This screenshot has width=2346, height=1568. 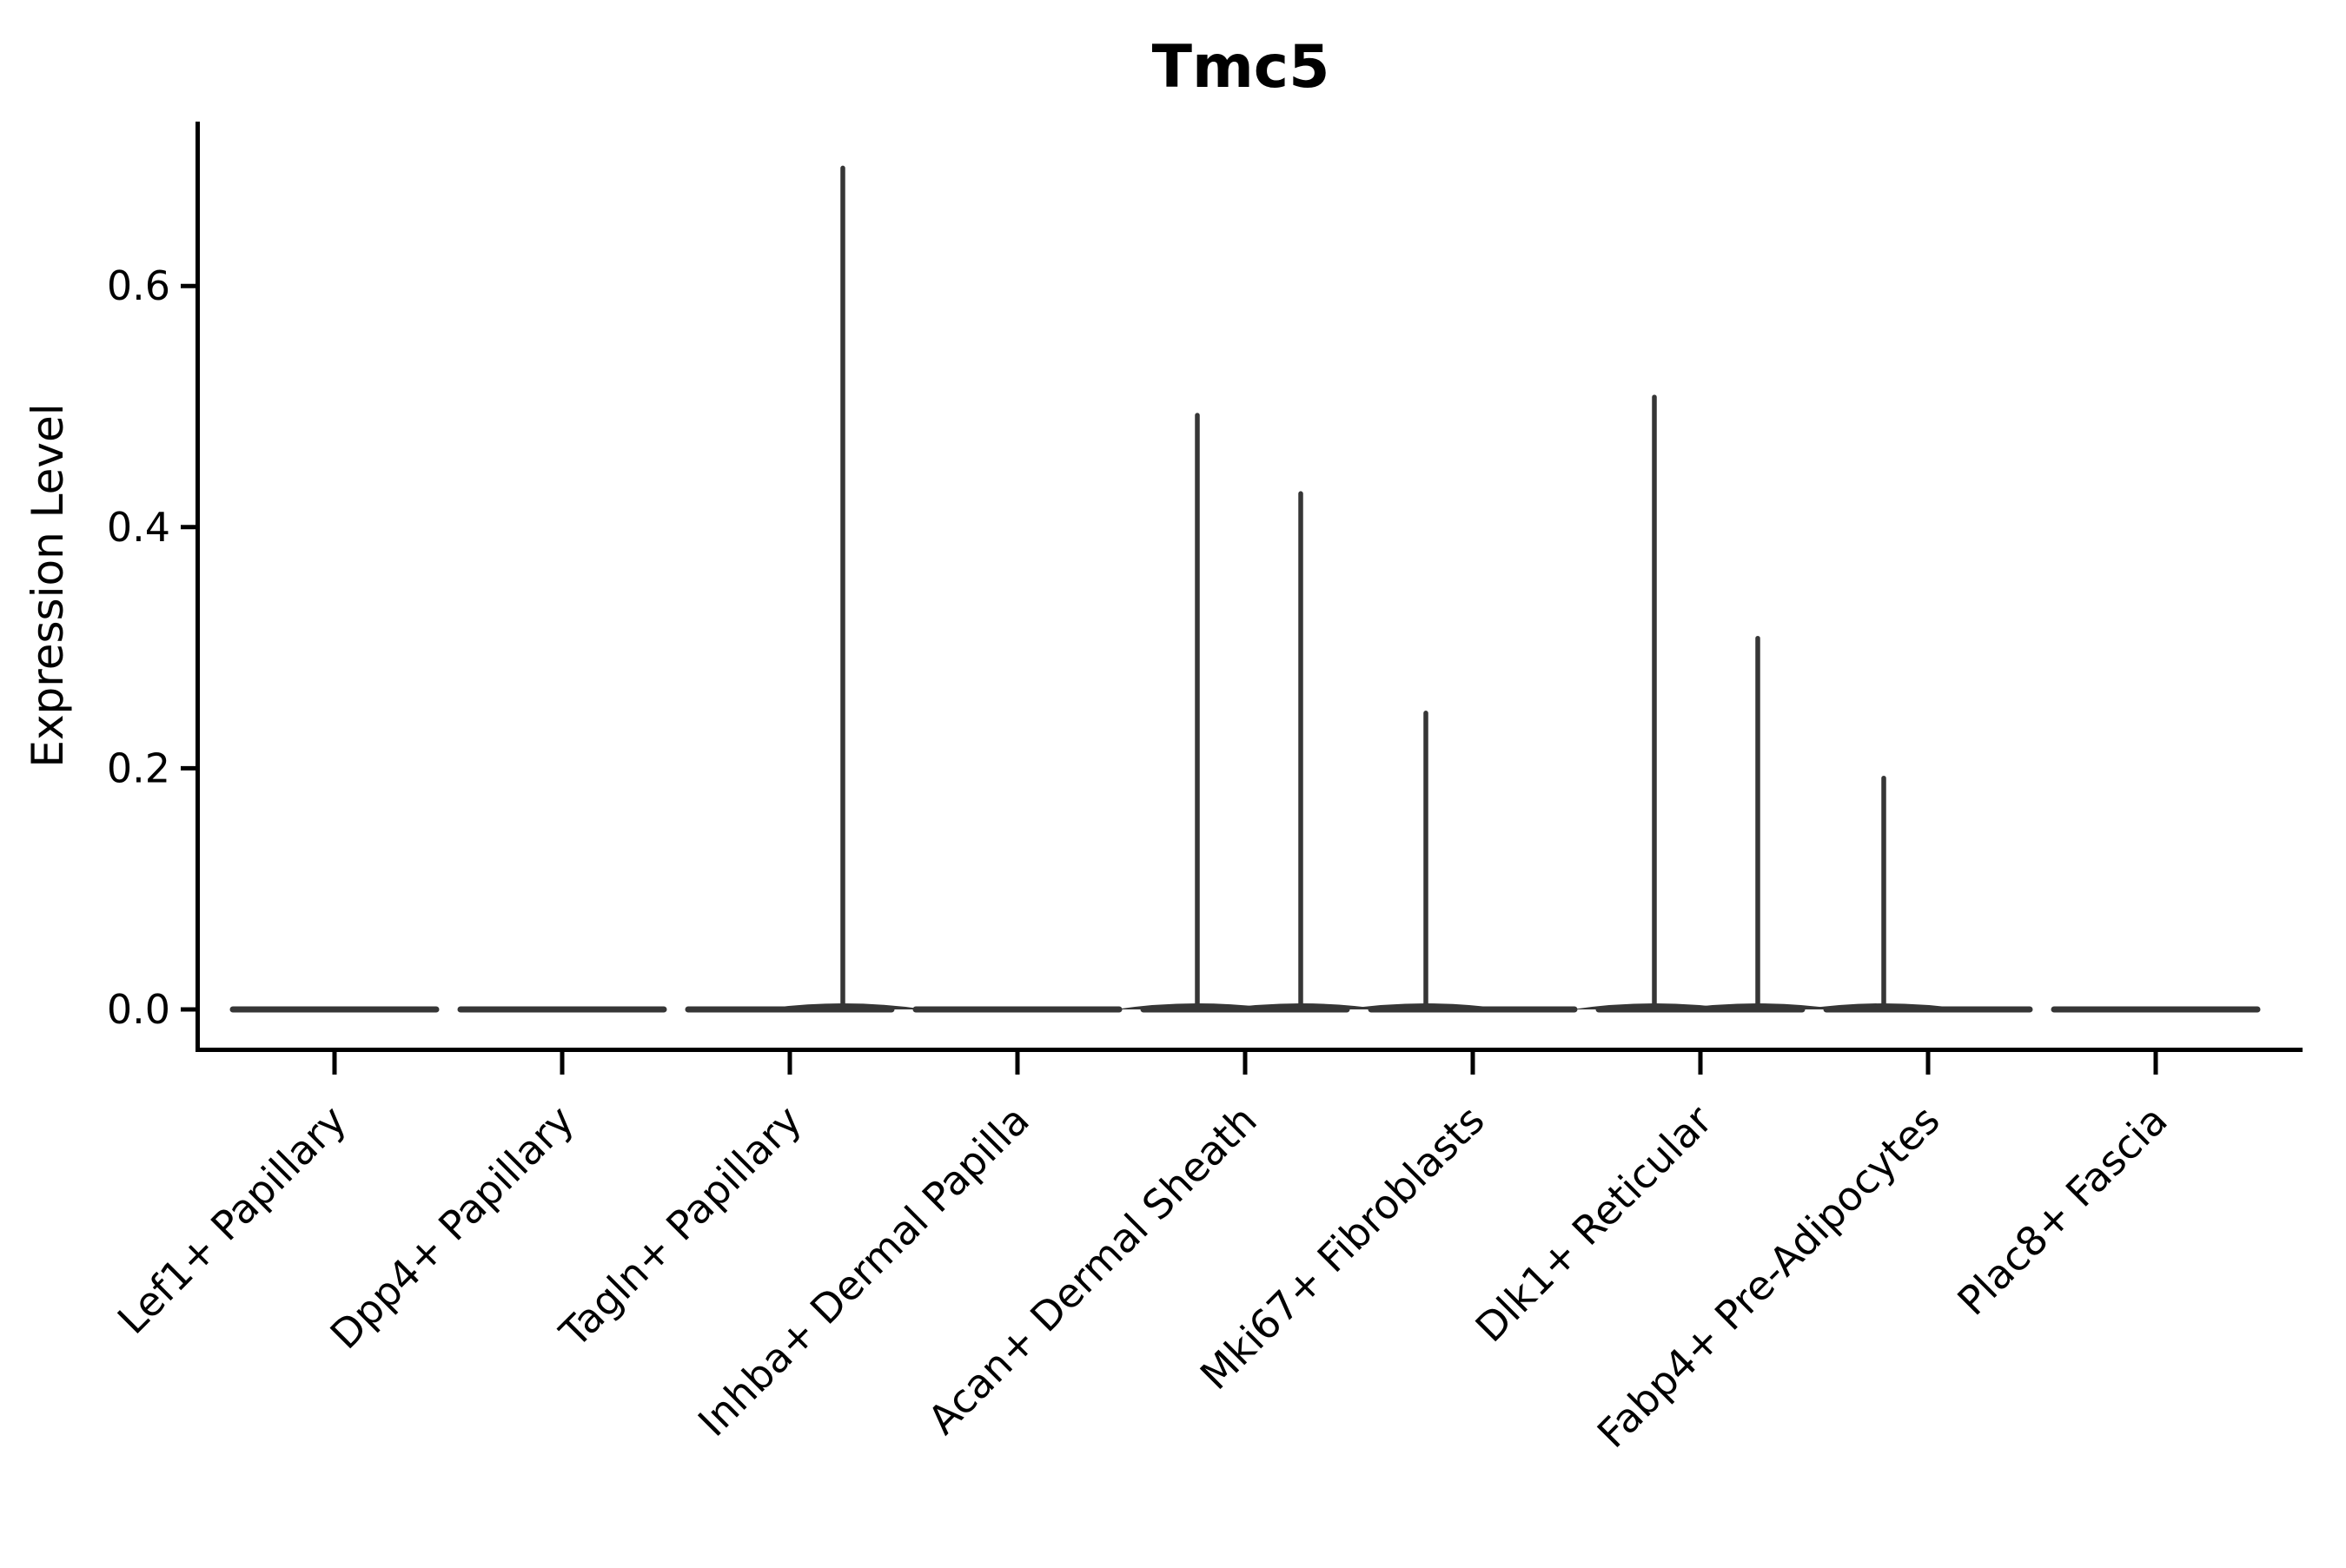 What do you see at coordinates (681, 1226) in the screenshot?
I see `category-label: Tagln+ Papillary` at bounding box center [681, 1226].